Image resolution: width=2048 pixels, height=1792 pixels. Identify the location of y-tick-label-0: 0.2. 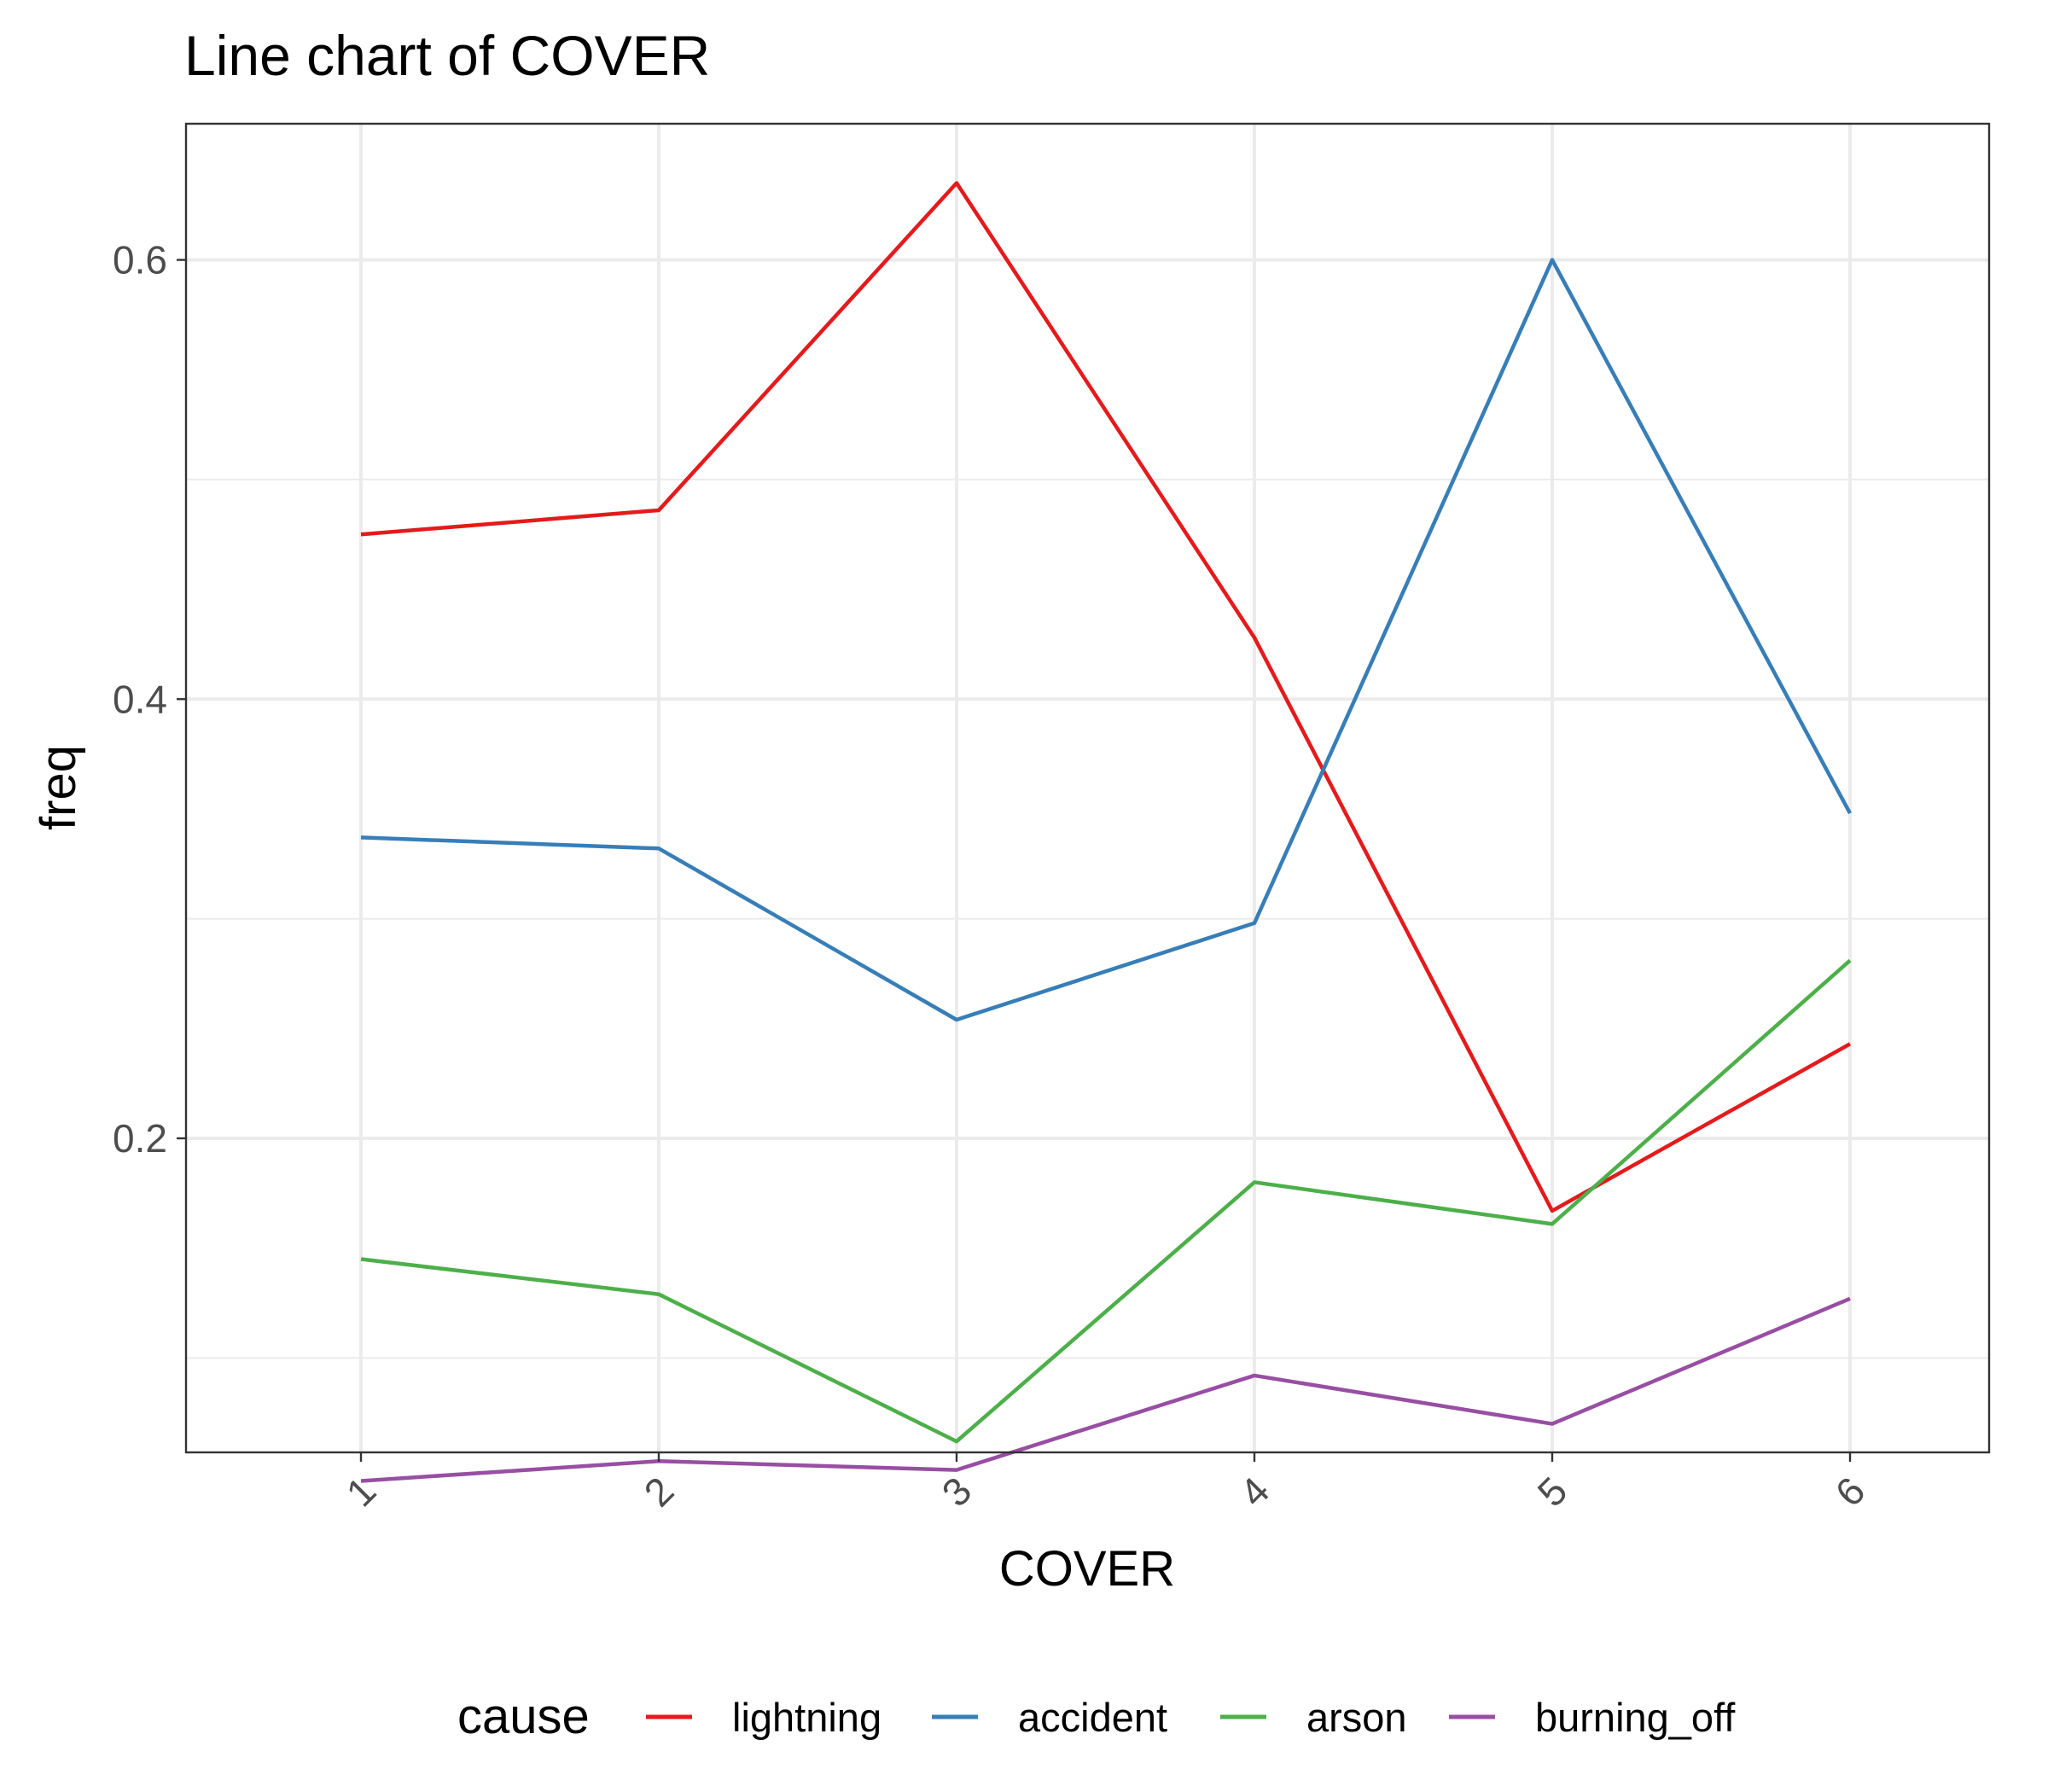
(140, 1138).